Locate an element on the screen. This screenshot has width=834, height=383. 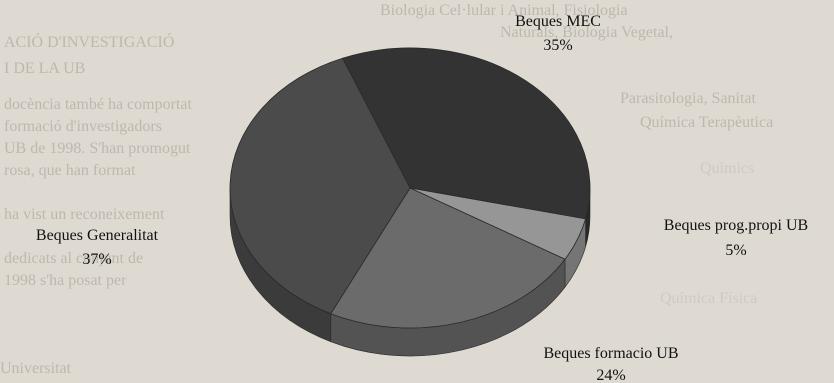
background-text-line: UB de 1998. S'han promogut is located at coordinates (97, 148).